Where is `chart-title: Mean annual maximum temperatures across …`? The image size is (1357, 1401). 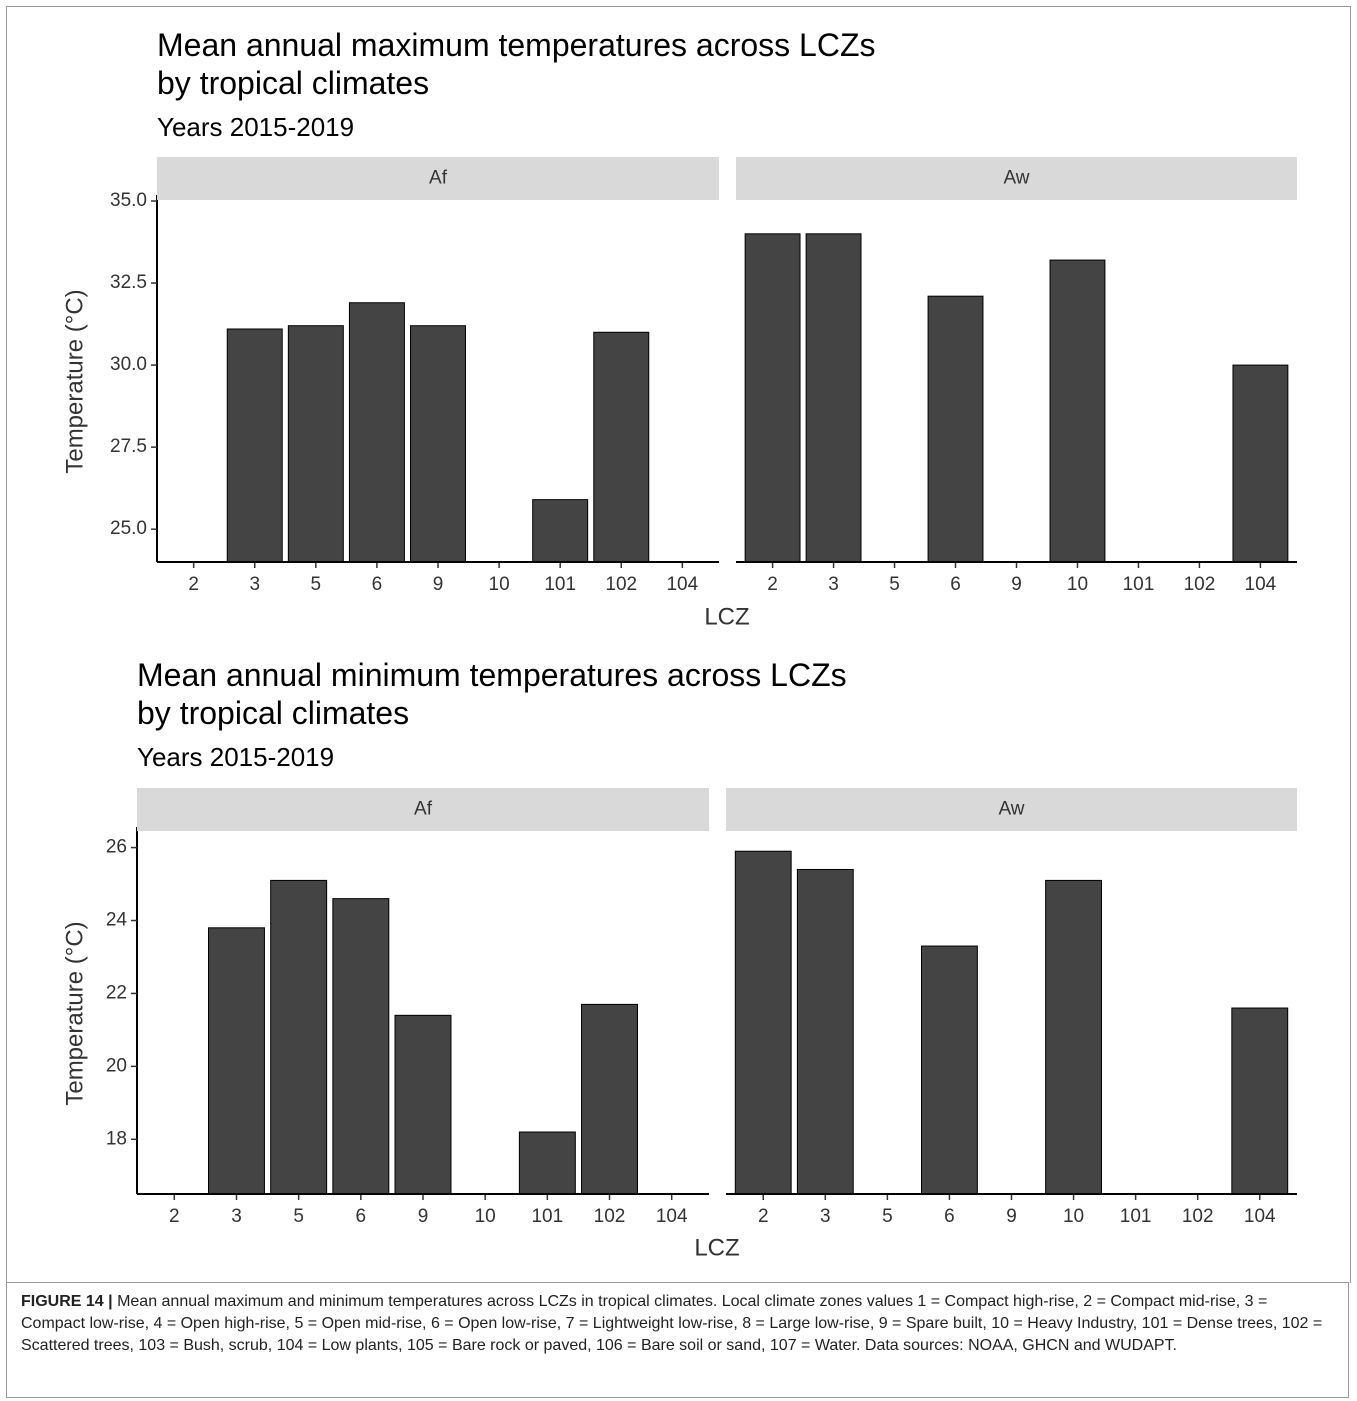 chart-title: Mean annual maximum temperatures across … is located at coordinates (516, 64).